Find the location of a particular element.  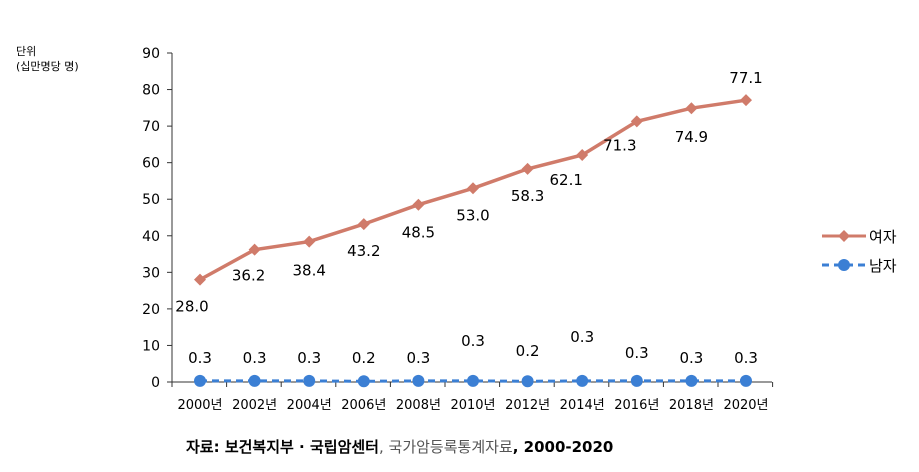

y-tick-label: 70 is located at coordinates (151, 127).